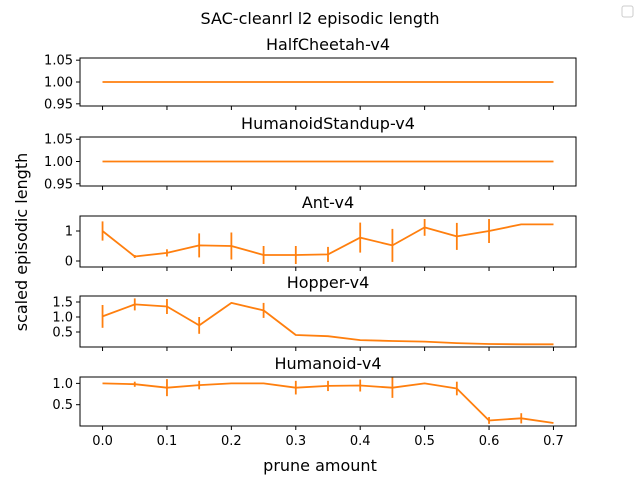 This screenshot has height=480, width=640. Describe the element at coordinates (21, 242) in the screenshot. I see `figure-ylabel: scaled episodic length` at that location.